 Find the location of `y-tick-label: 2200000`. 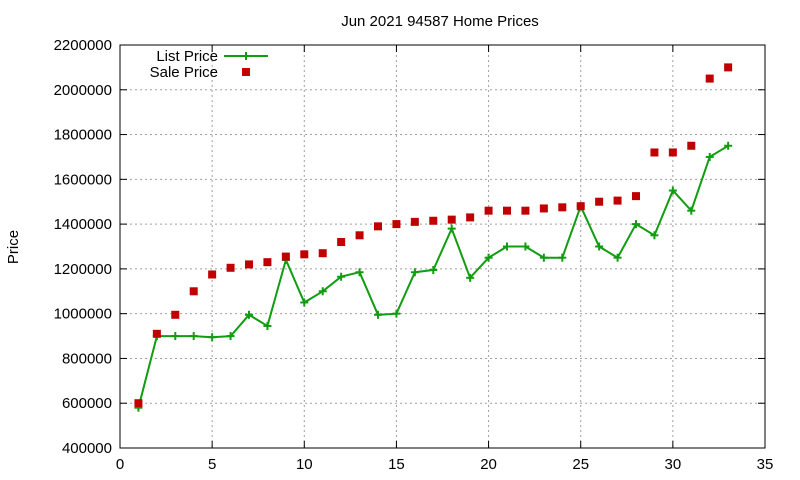

y-tick-label: 2200000 is located at coordinates (83, 45).